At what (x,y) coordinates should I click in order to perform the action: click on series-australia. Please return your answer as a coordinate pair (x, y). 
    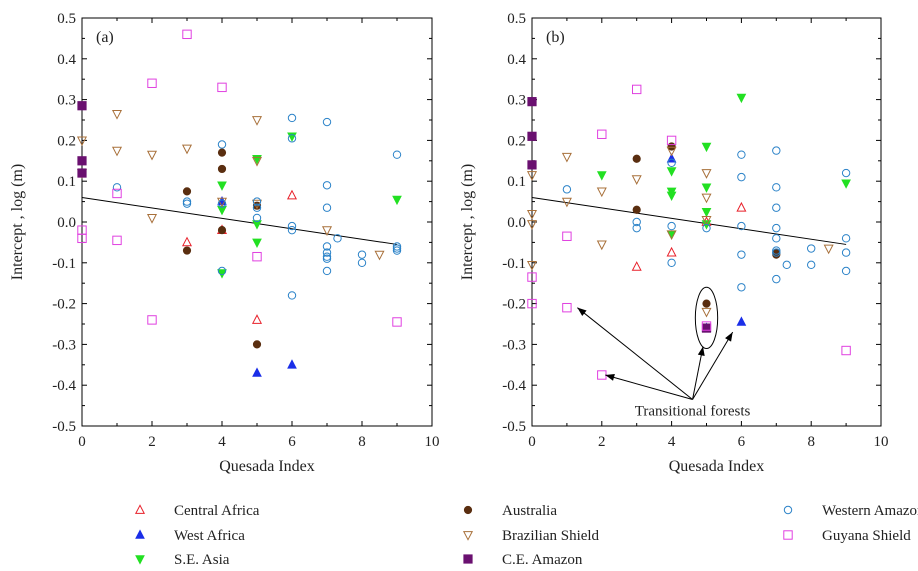
    Looking at the image, I should click on (169, 248).